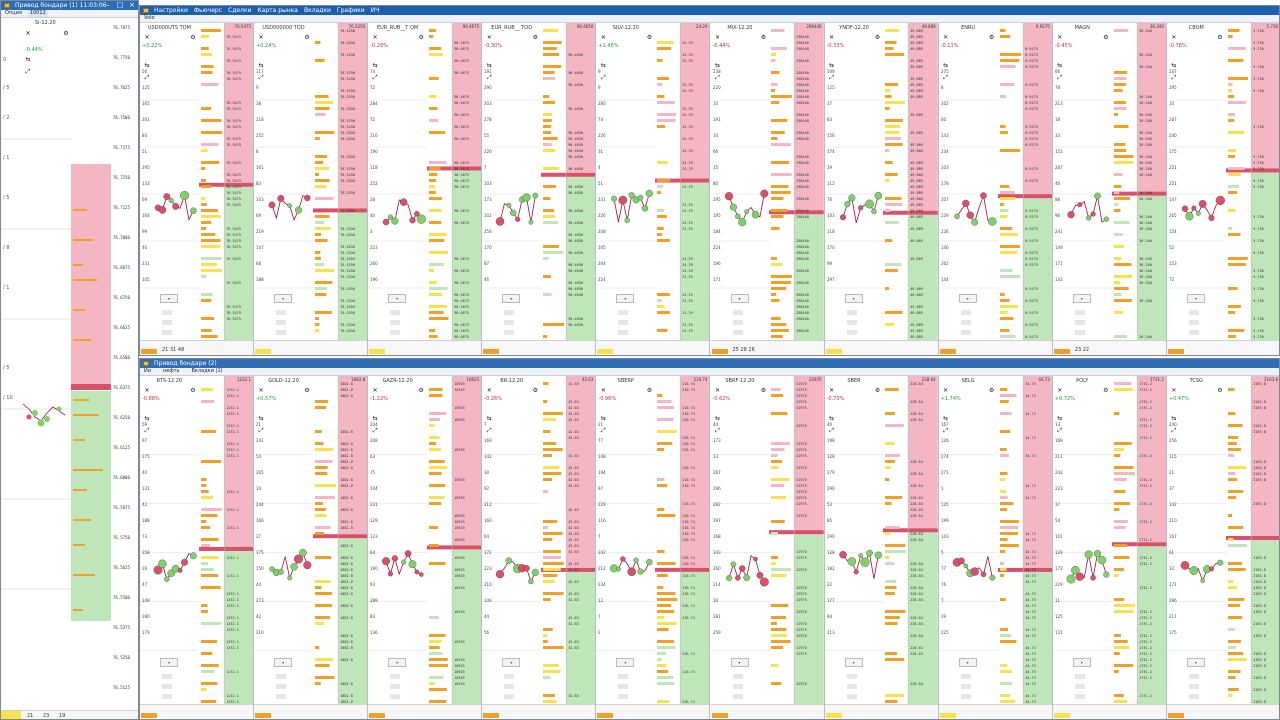 The width and height of the screenshot is (1280, 720). What do you see at coordinates (317, 10) in the screenshot?
I see `top-menu-item: Вкладки` at bounding box center [317, 10].